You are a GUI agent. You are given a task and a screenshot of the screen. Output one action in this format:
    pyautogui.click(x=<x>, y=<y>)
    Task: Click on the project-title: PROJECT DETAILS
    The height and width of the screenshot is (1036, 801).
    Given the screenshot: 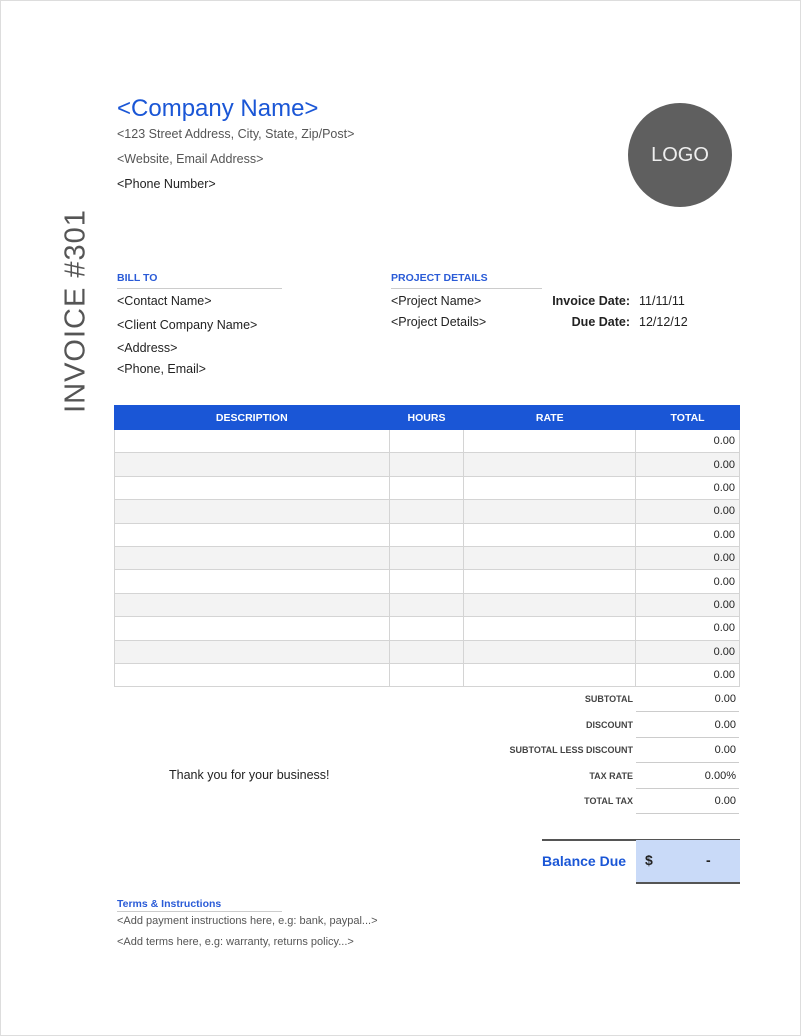 What is the action you would take?
    pyautogui.click(x=466, y=280)
    